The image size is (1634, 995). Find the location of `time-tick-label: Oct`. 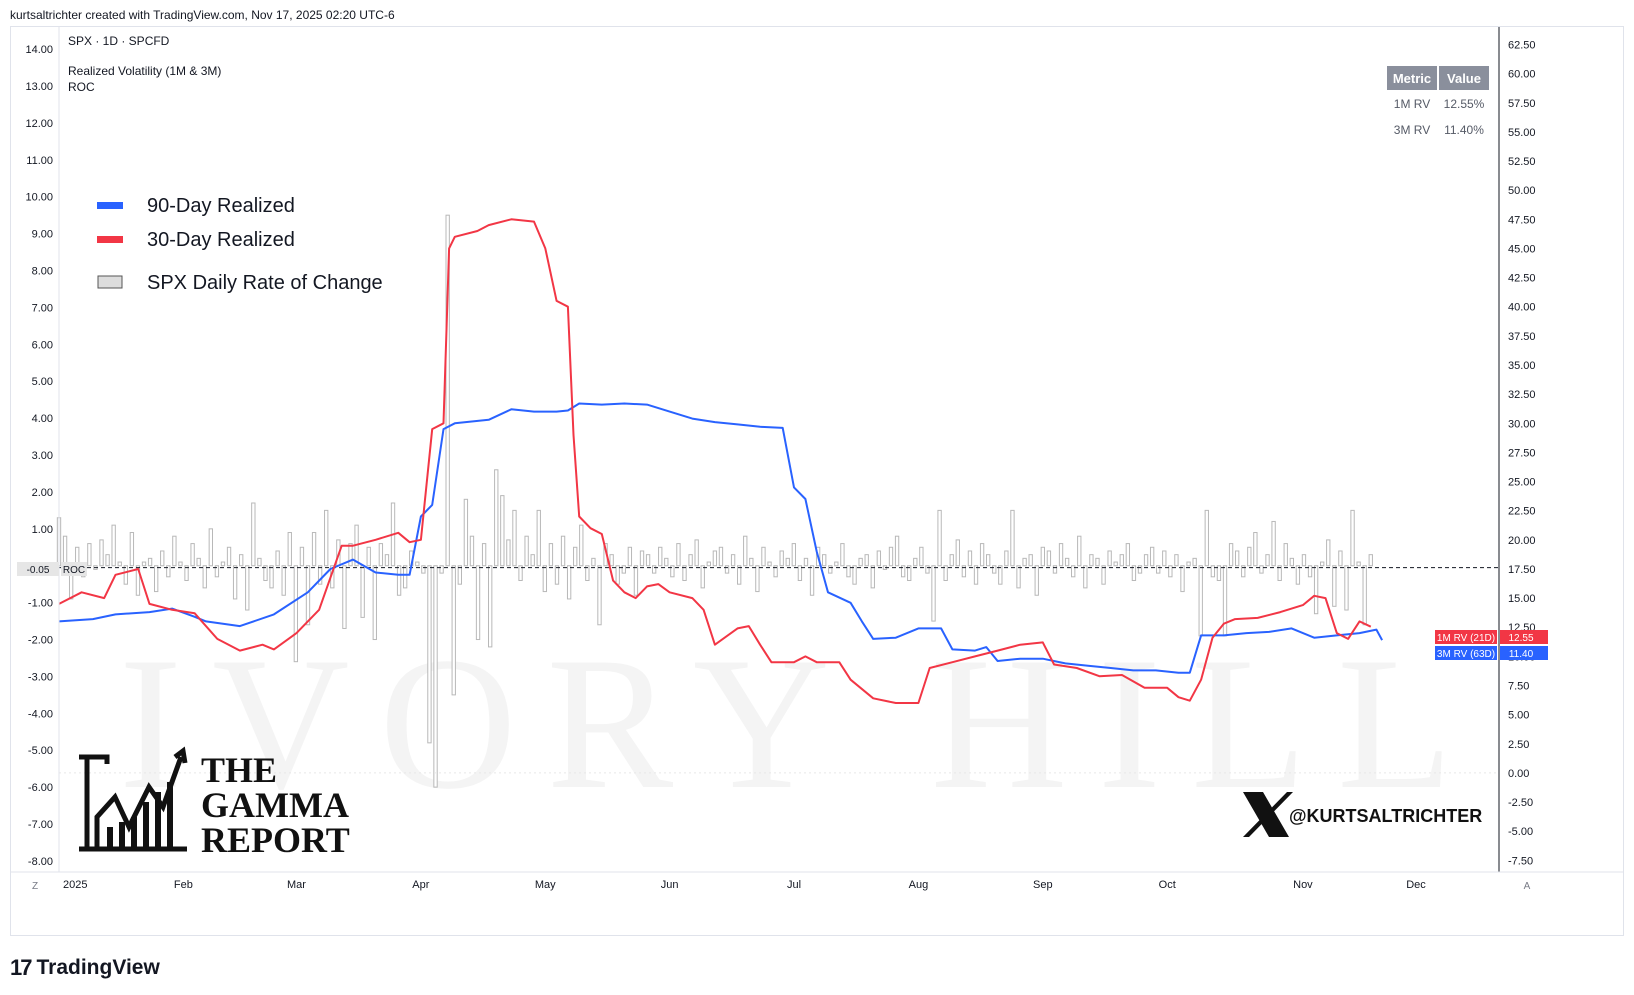

time-tick-label: Oct is located at coordinates (1167, 885).